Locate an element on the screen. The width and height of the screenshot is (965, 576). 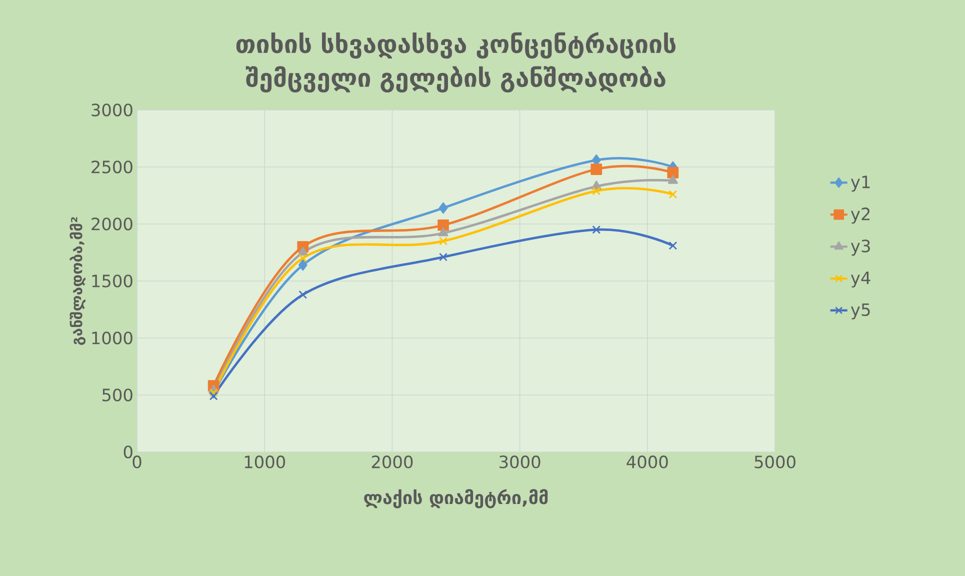
legend-label: y1 is located at coordinates (860, 184).